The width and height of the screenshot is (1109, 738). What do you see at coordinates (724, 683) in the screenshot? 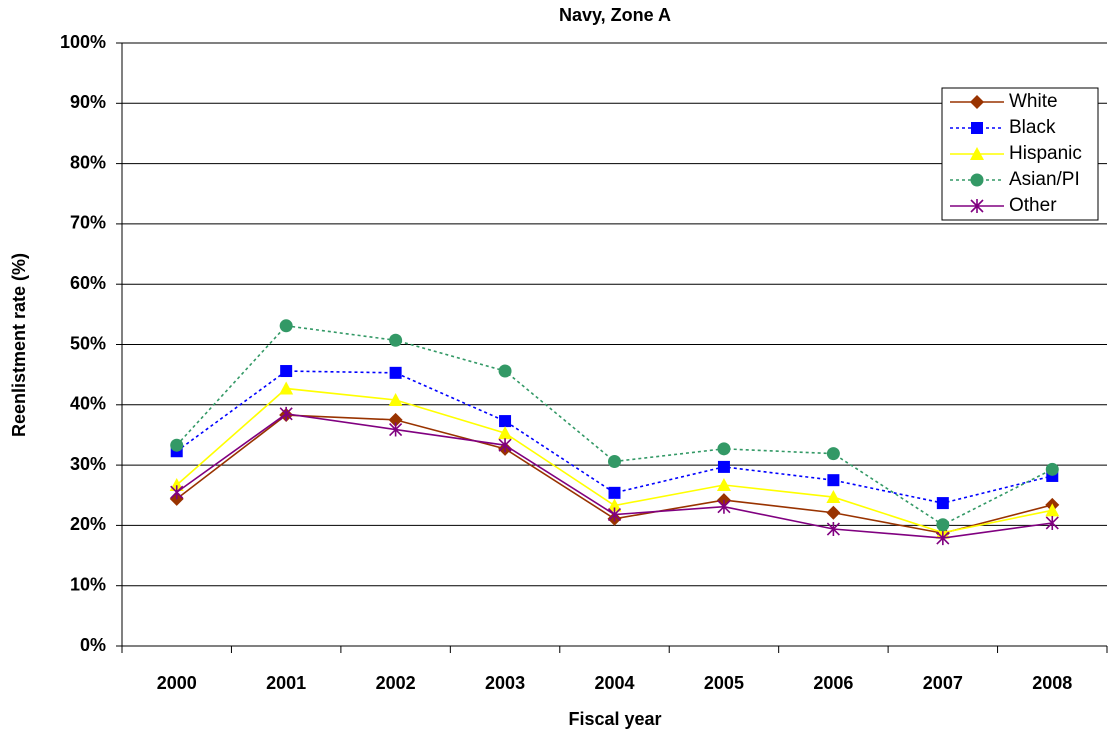
I see `x-tick-label: 2005` at bounding box center [724, 683].